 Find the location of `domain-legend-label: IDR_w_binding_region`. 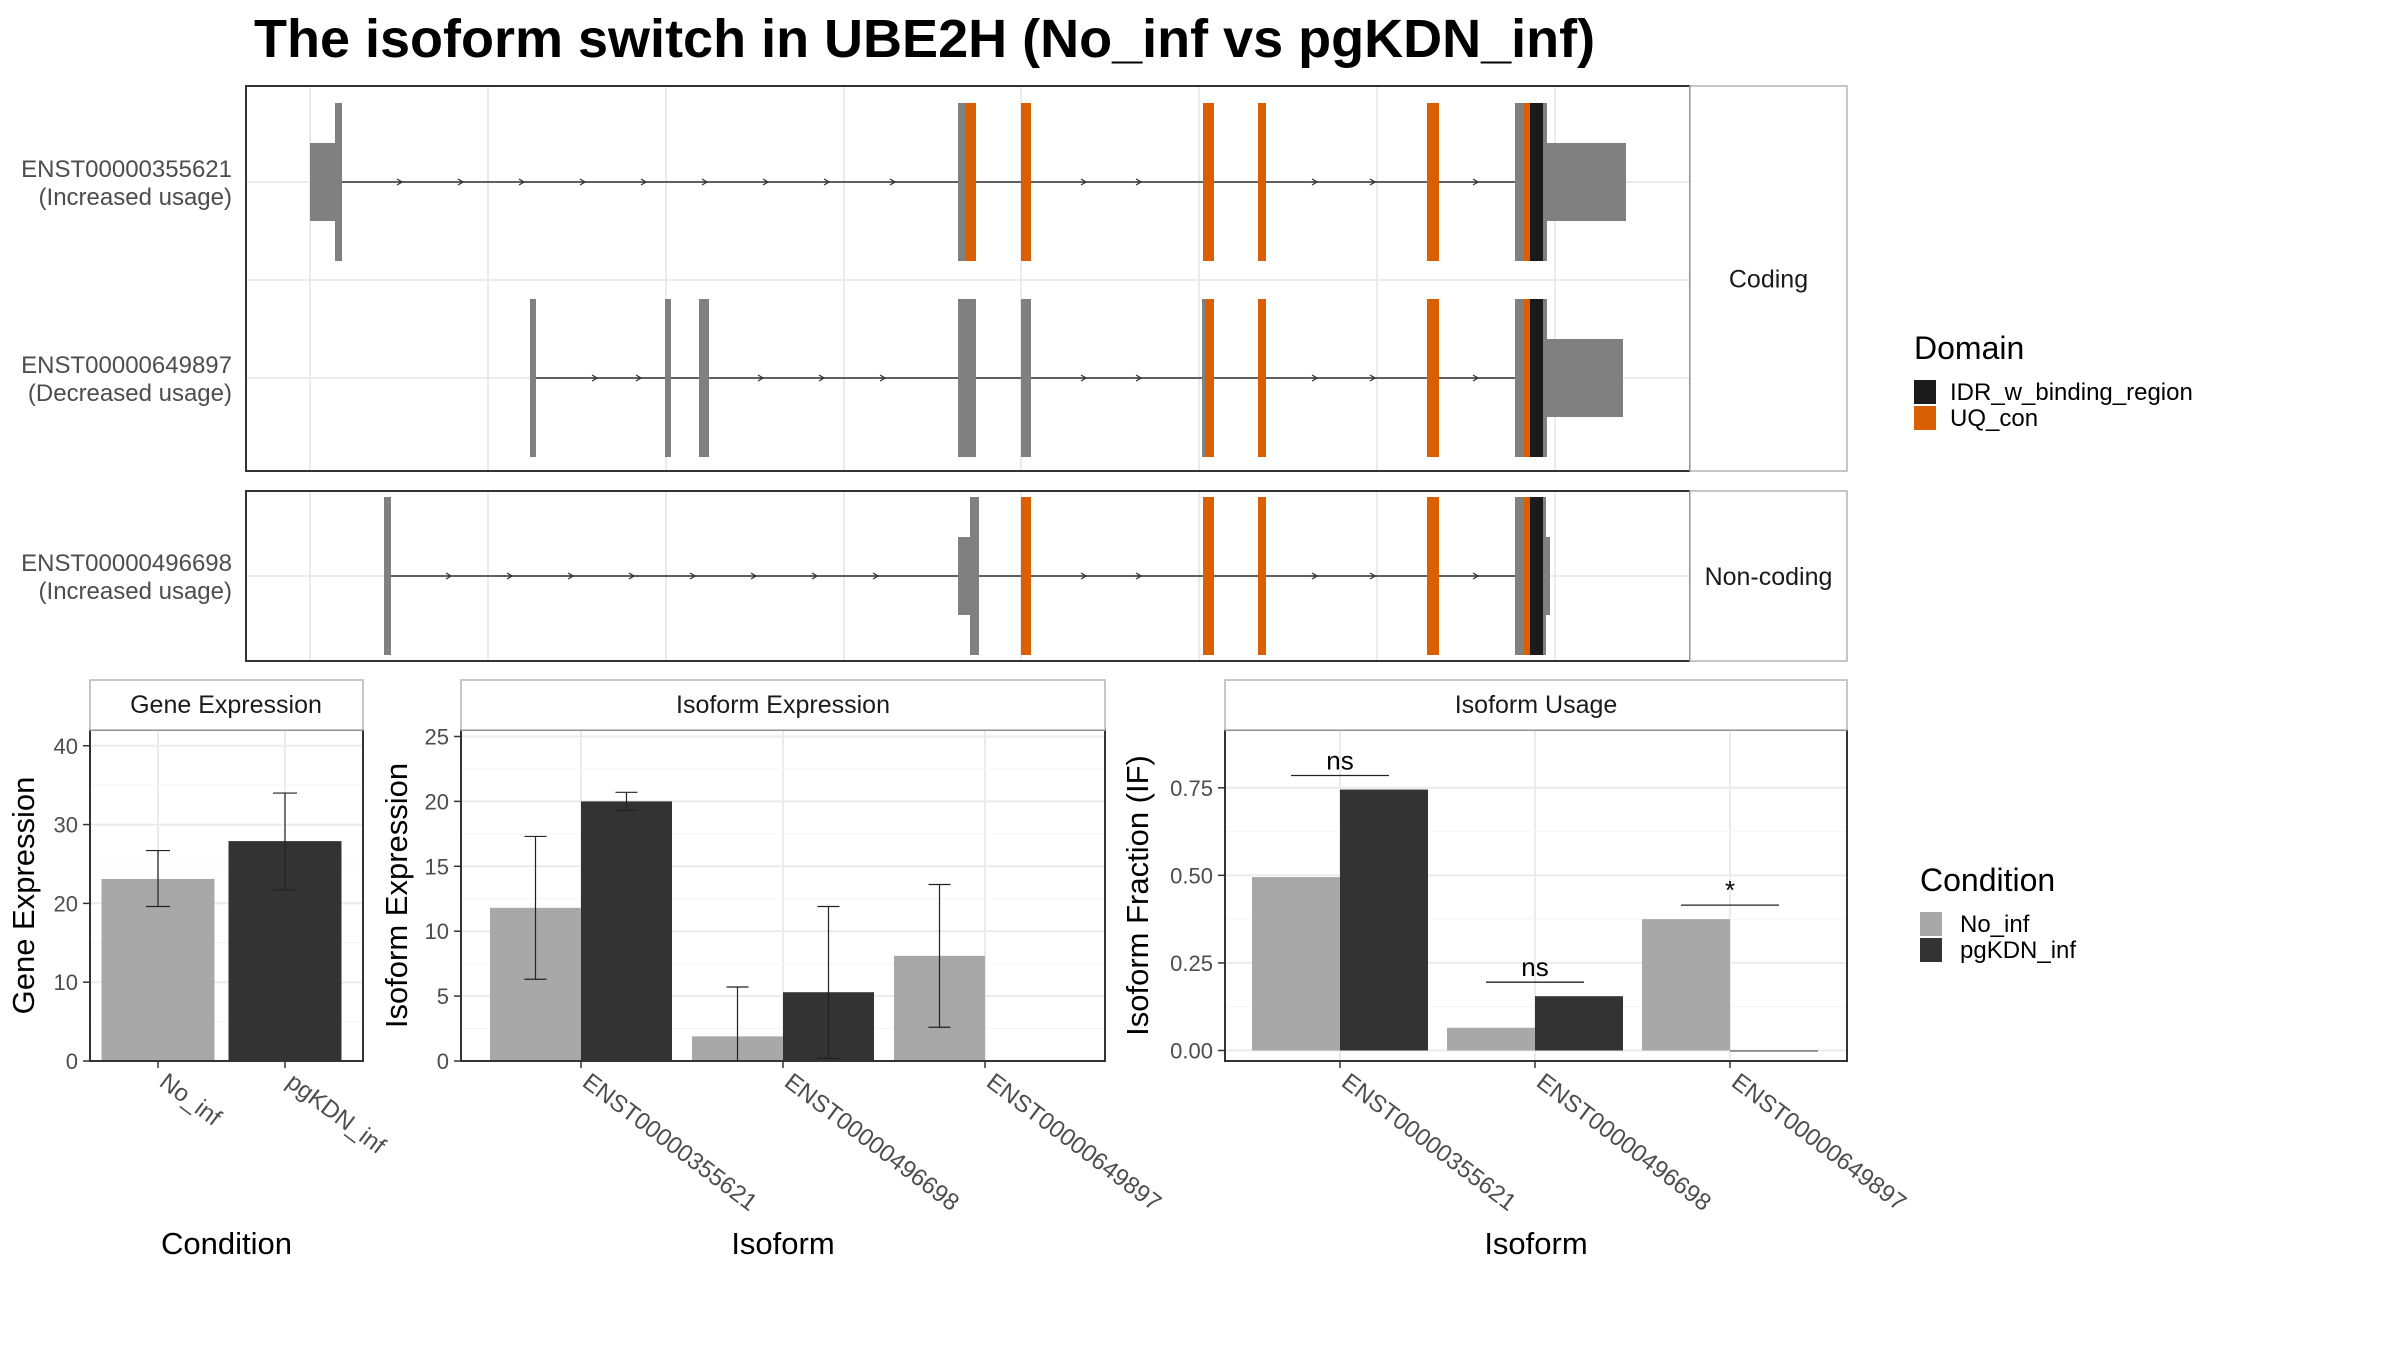

domain-legend-label: IDR_w_binding_region is located at coordinates (2071, 392).